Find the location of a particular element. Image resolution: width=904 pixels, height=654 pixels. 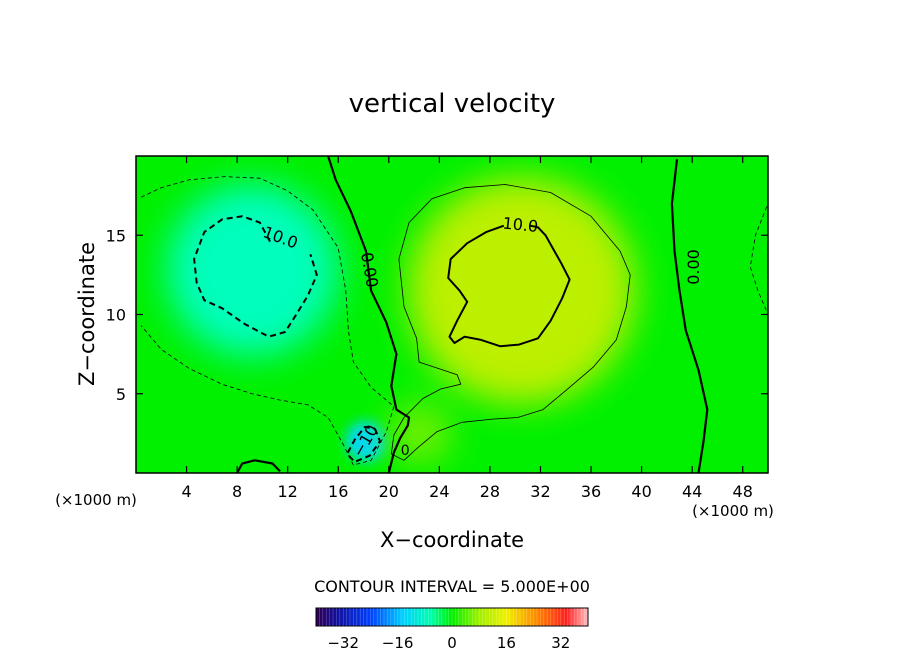

colorbar-segments is located at coordinates (452, 617).